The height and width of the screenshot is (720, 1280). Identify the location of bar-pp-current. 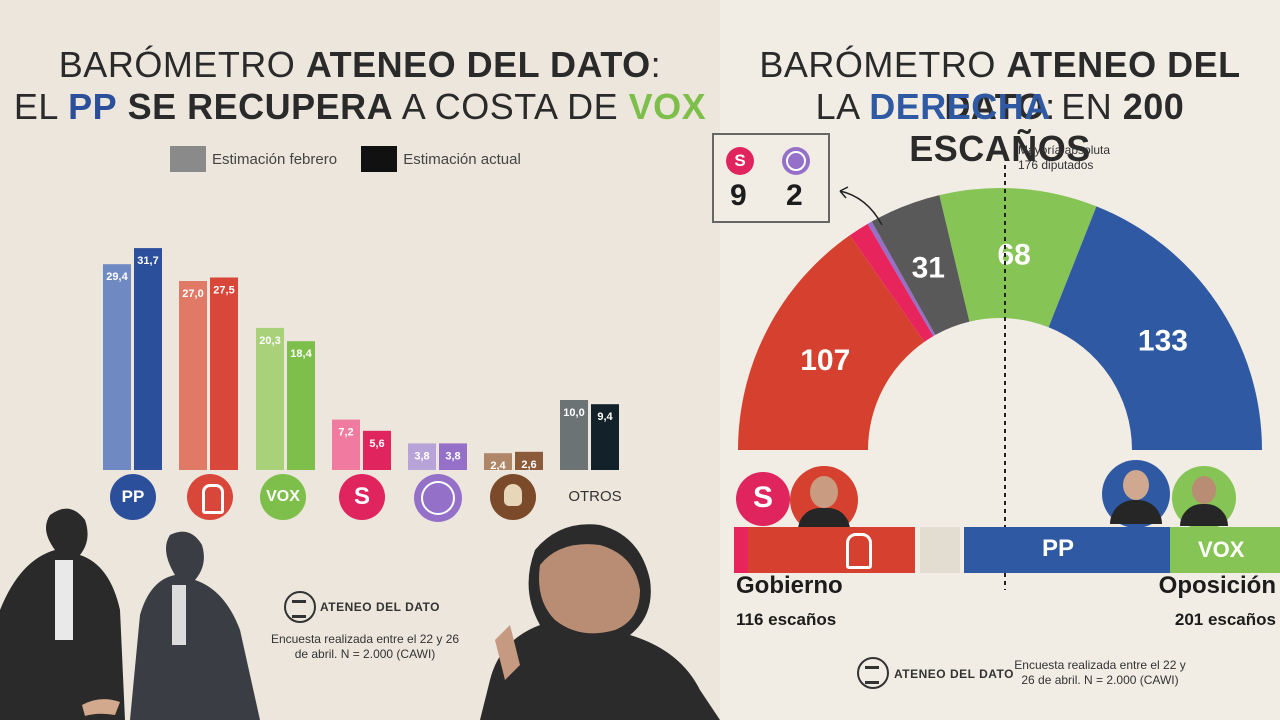
(148, 359).